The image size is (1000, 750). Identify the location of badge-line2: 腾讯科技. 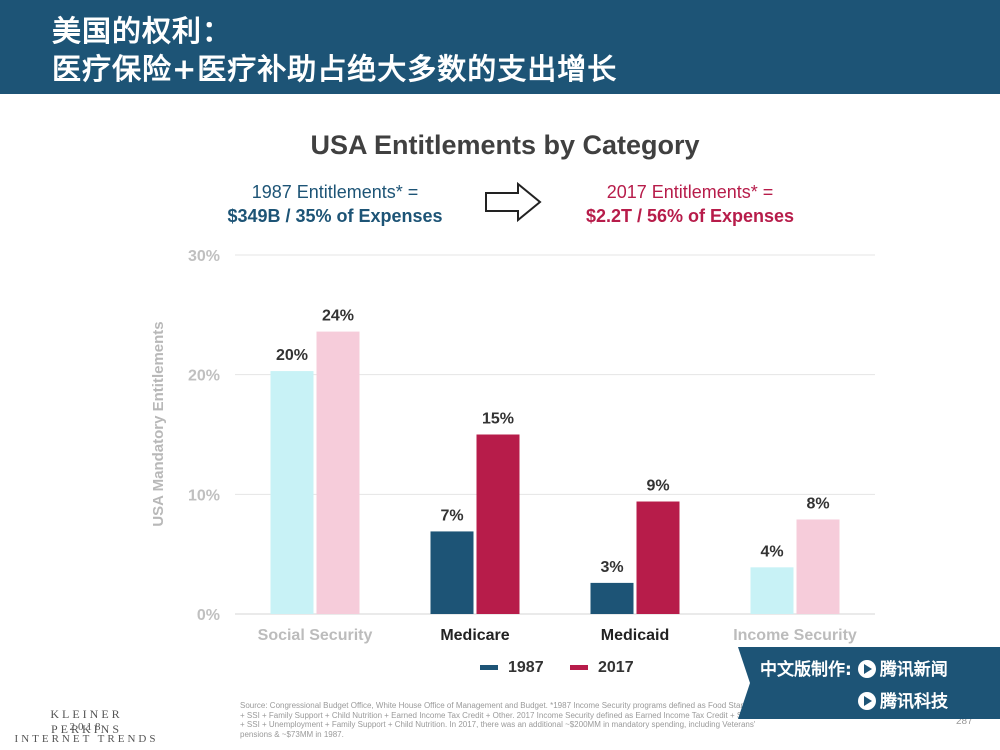
(900, 699).